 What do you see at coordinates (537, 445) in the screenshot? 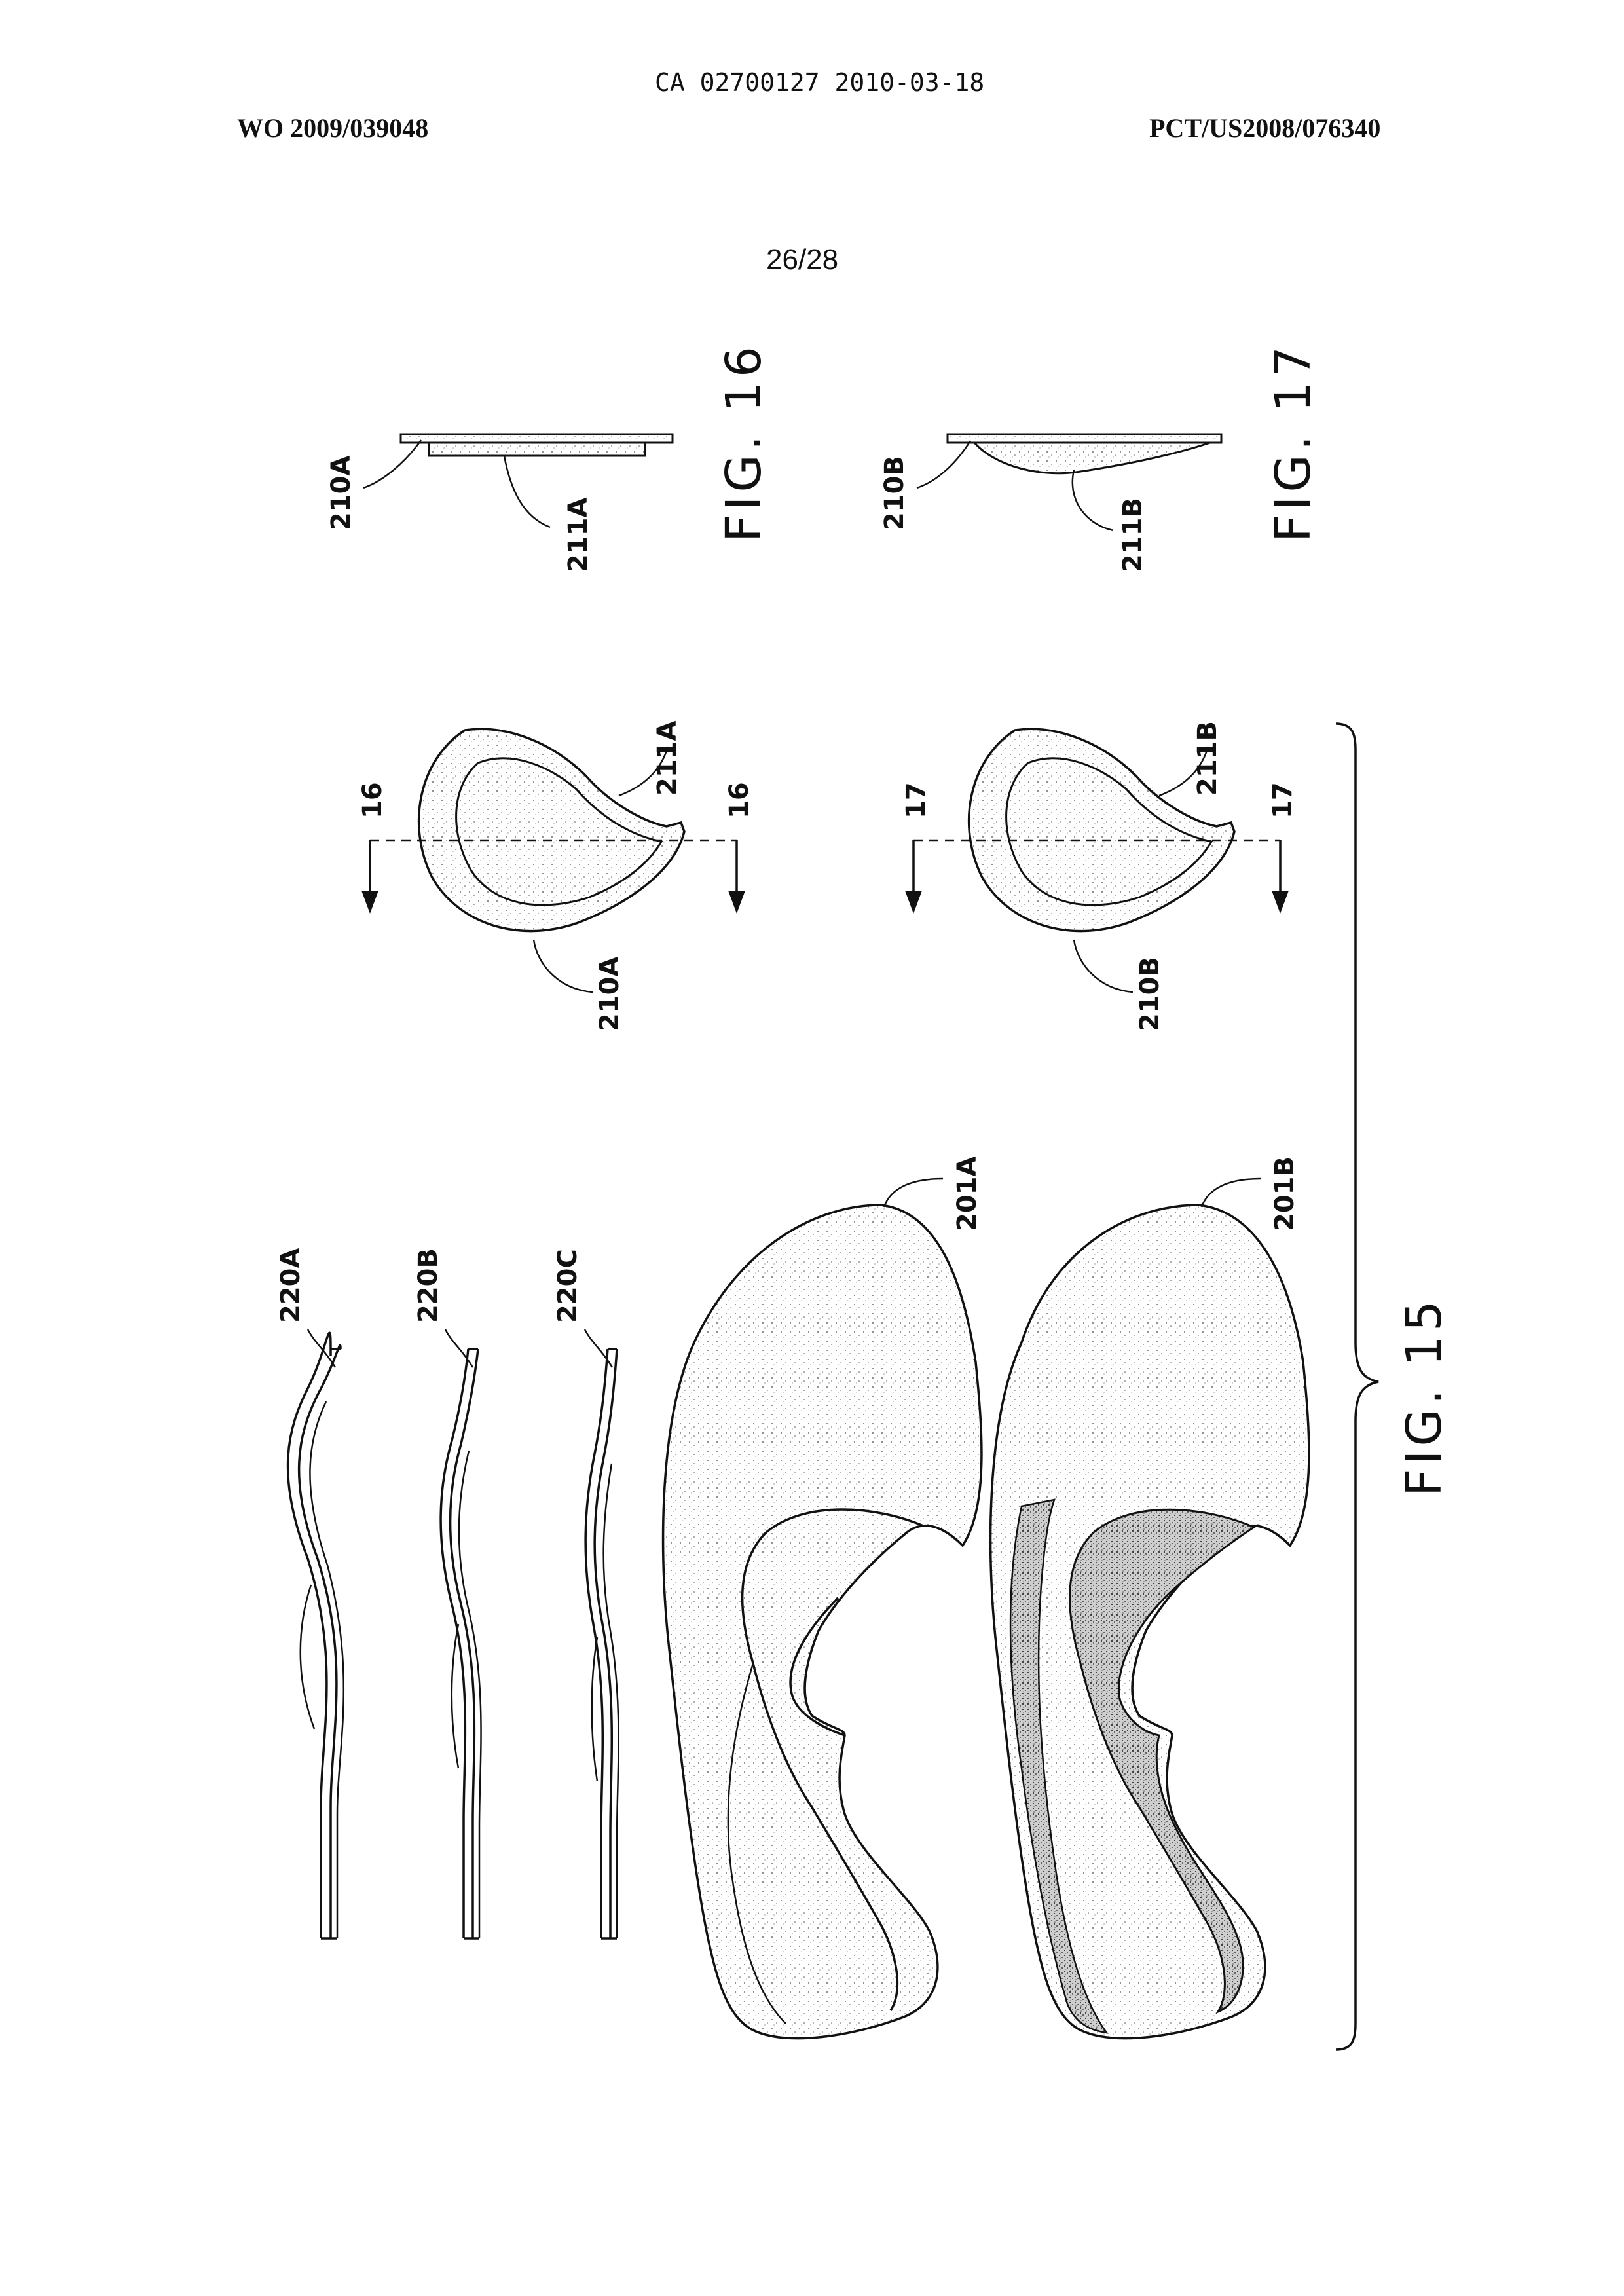
I see `fig16-cross-section` at bounding box center [537, 445].